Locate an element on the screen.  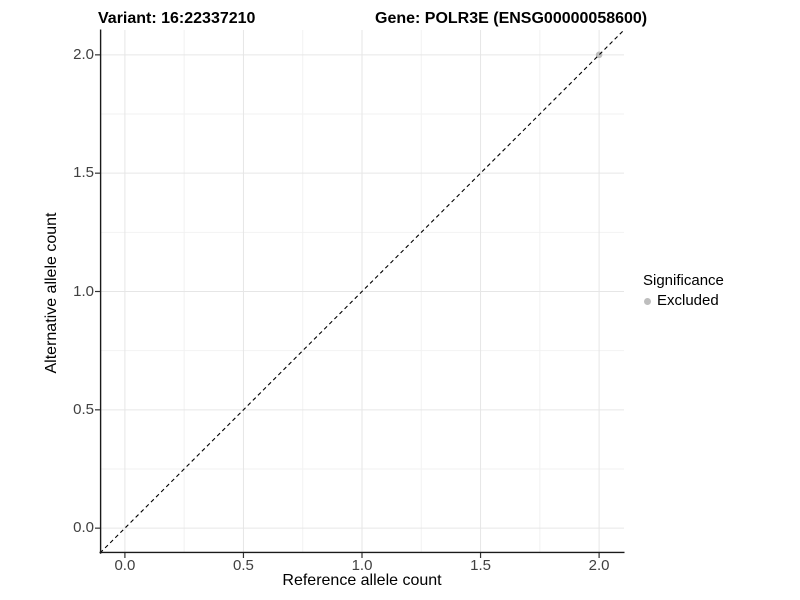
legend-point-swatch is located at coordinates (647, 301).